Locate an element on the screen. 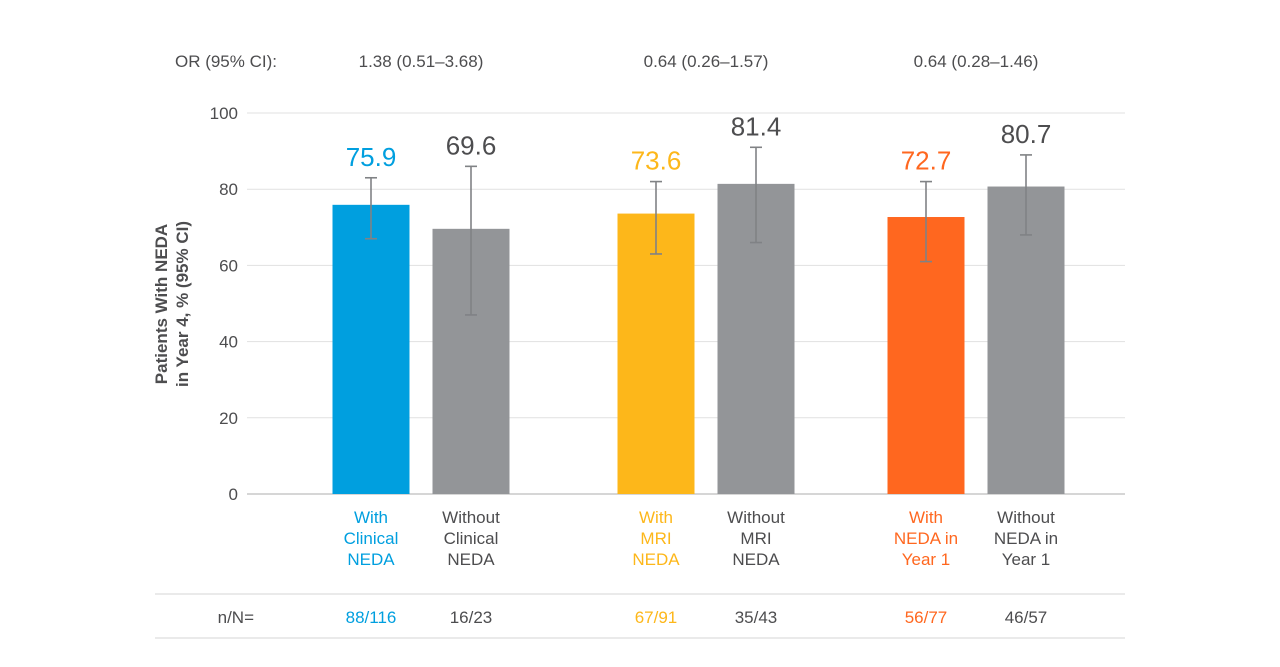 This screenshot has width=1280, height=667. odds-ratio-value: 0.64 (0.28–1.46) is located at coordinates (976, 61).